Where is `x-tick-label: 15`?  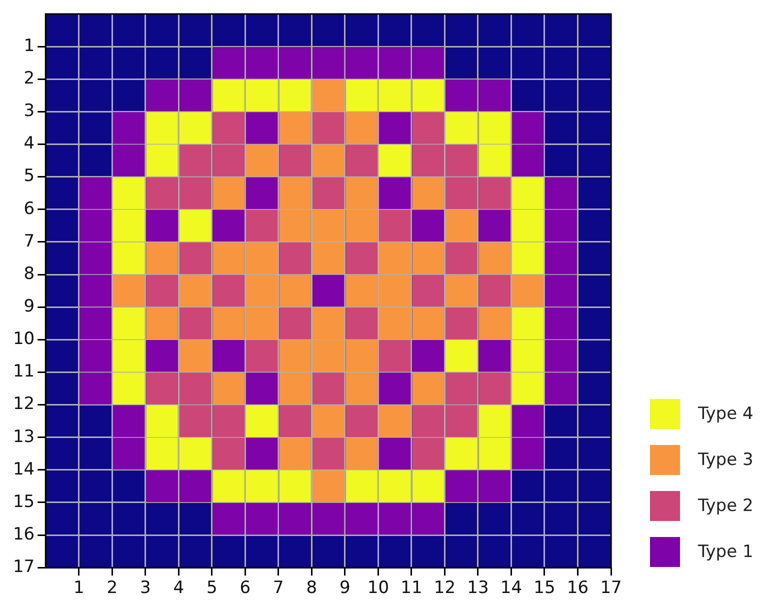 x-tick-label: 15 is located at coordinates (545, 588).